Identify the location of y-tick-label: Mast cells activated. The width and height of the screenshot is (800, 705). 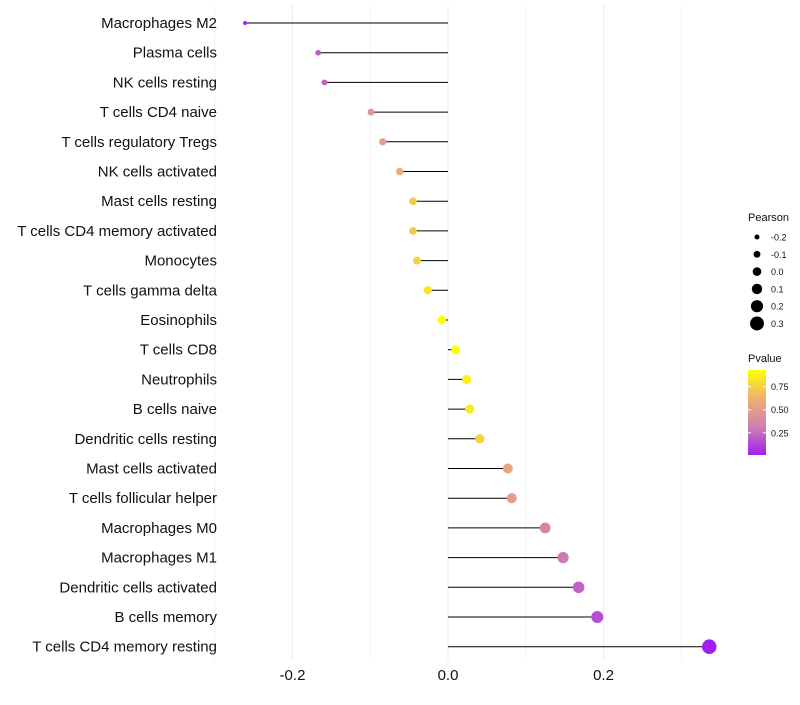
(151, 469).